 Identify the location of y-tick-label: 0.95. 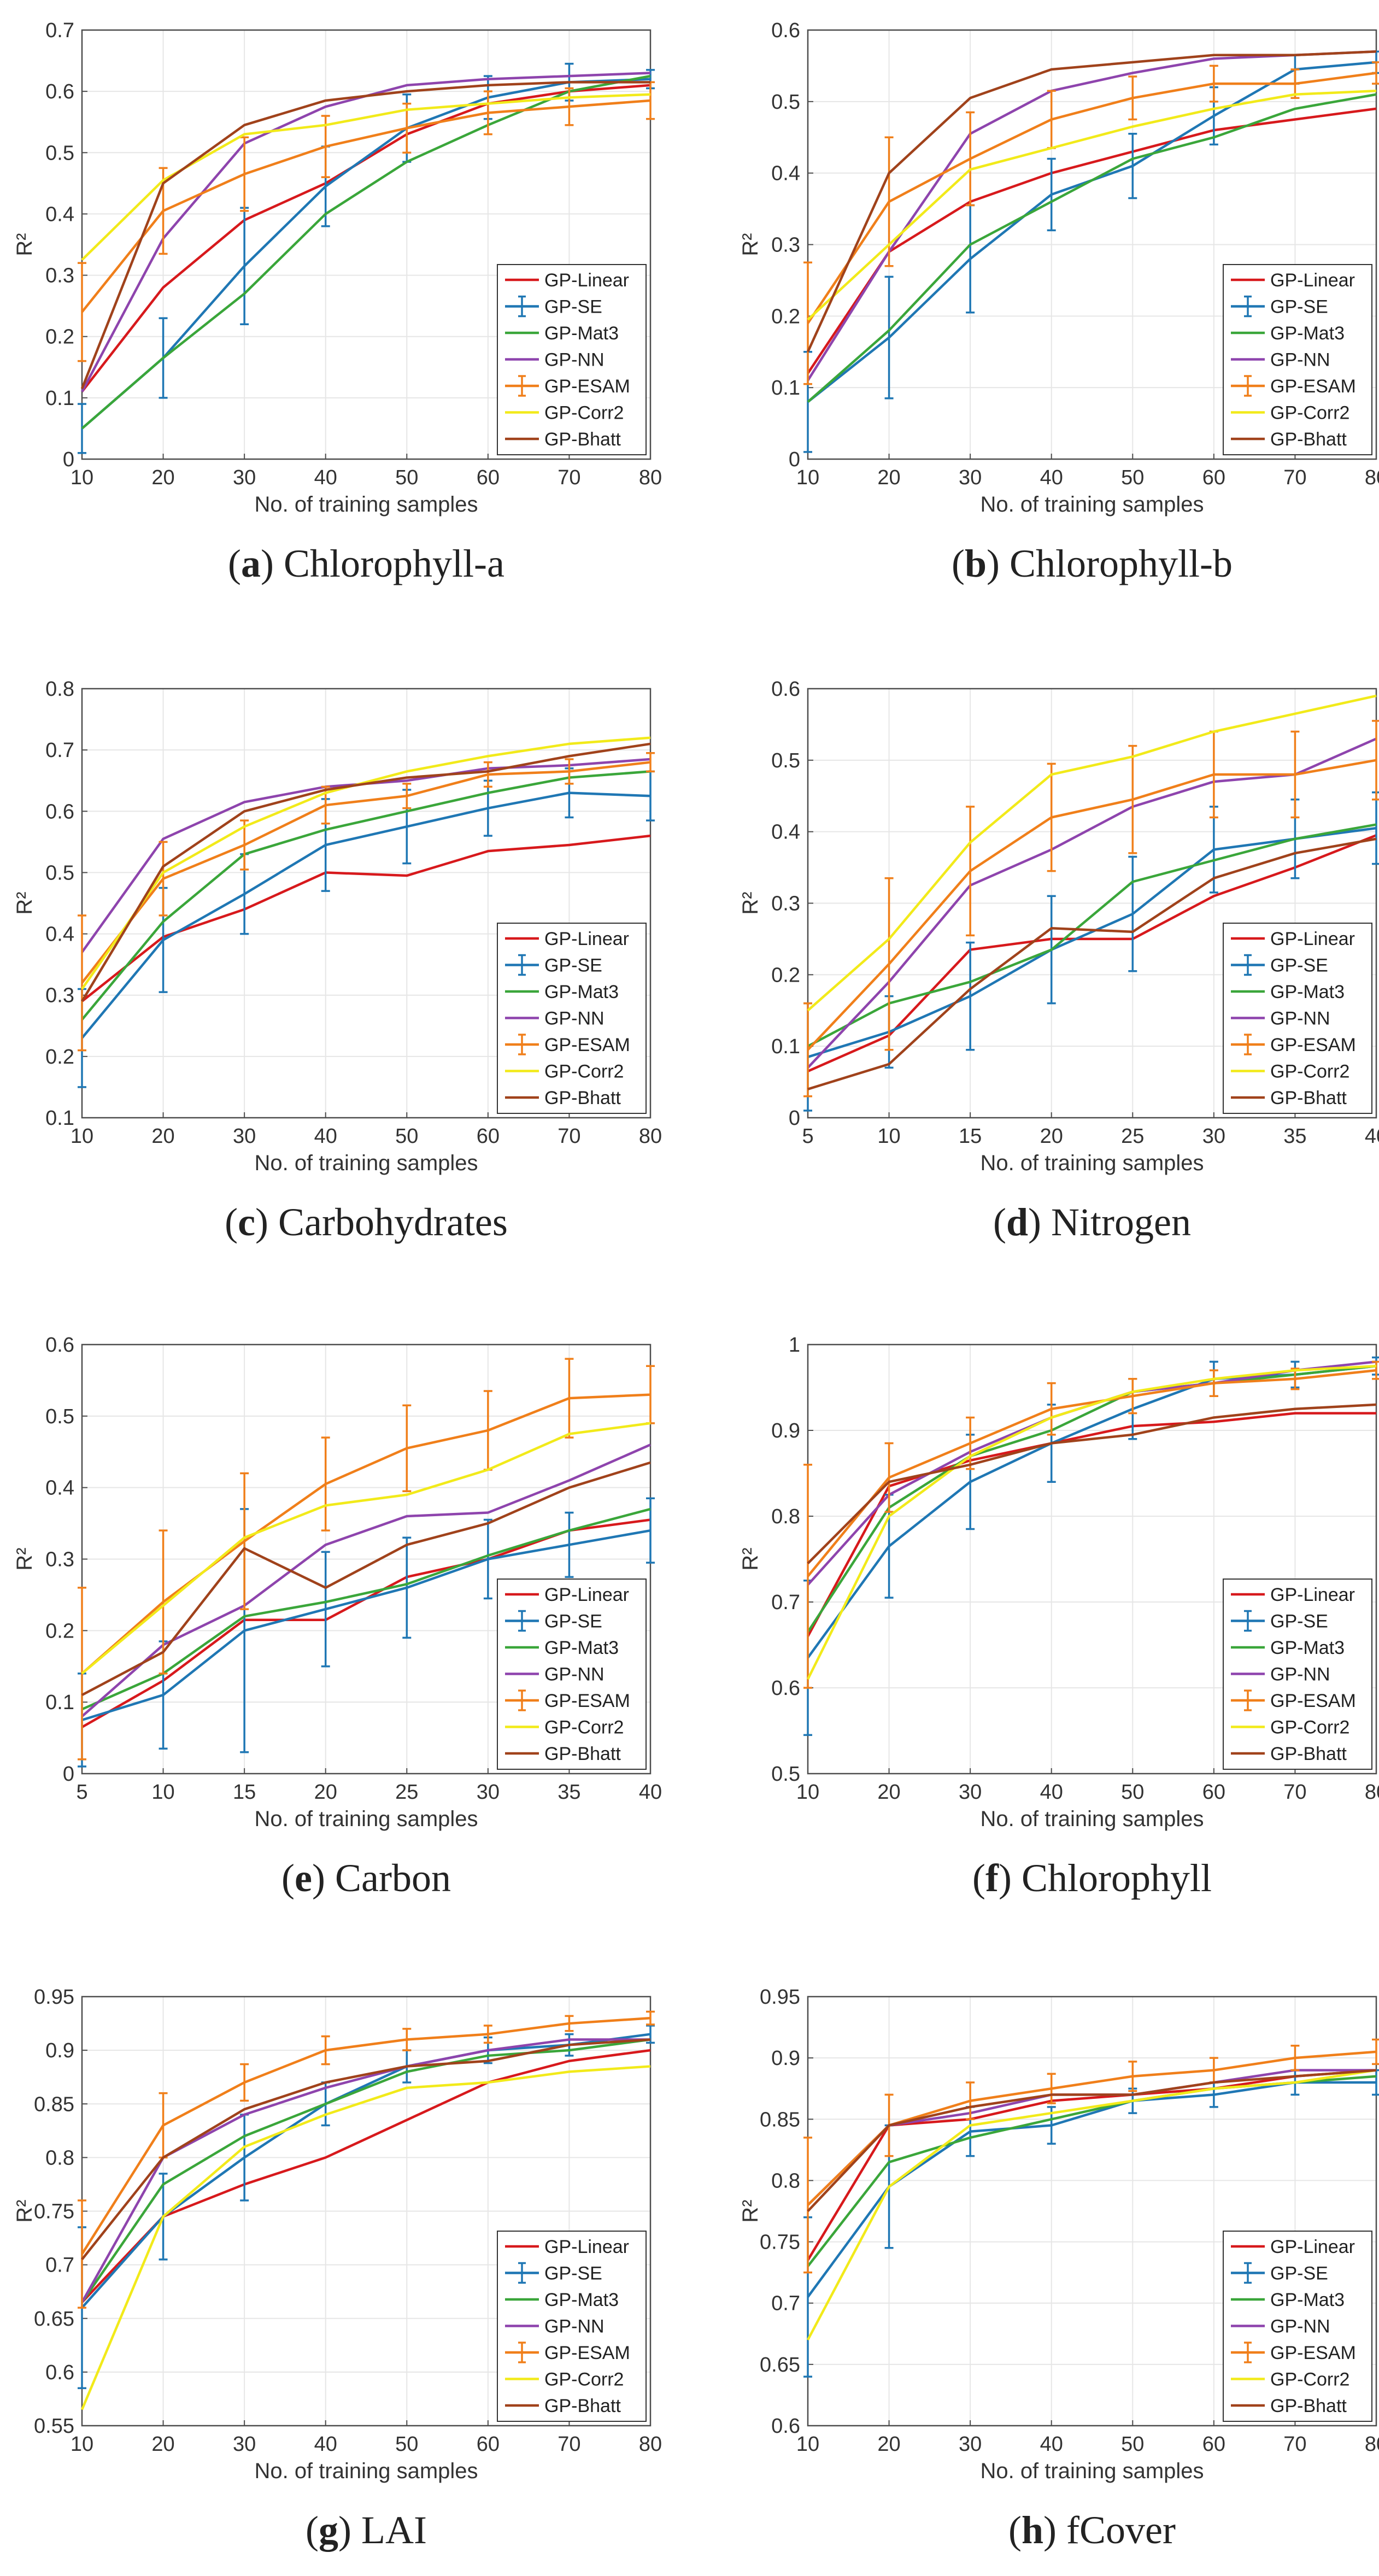
(54, 1997).